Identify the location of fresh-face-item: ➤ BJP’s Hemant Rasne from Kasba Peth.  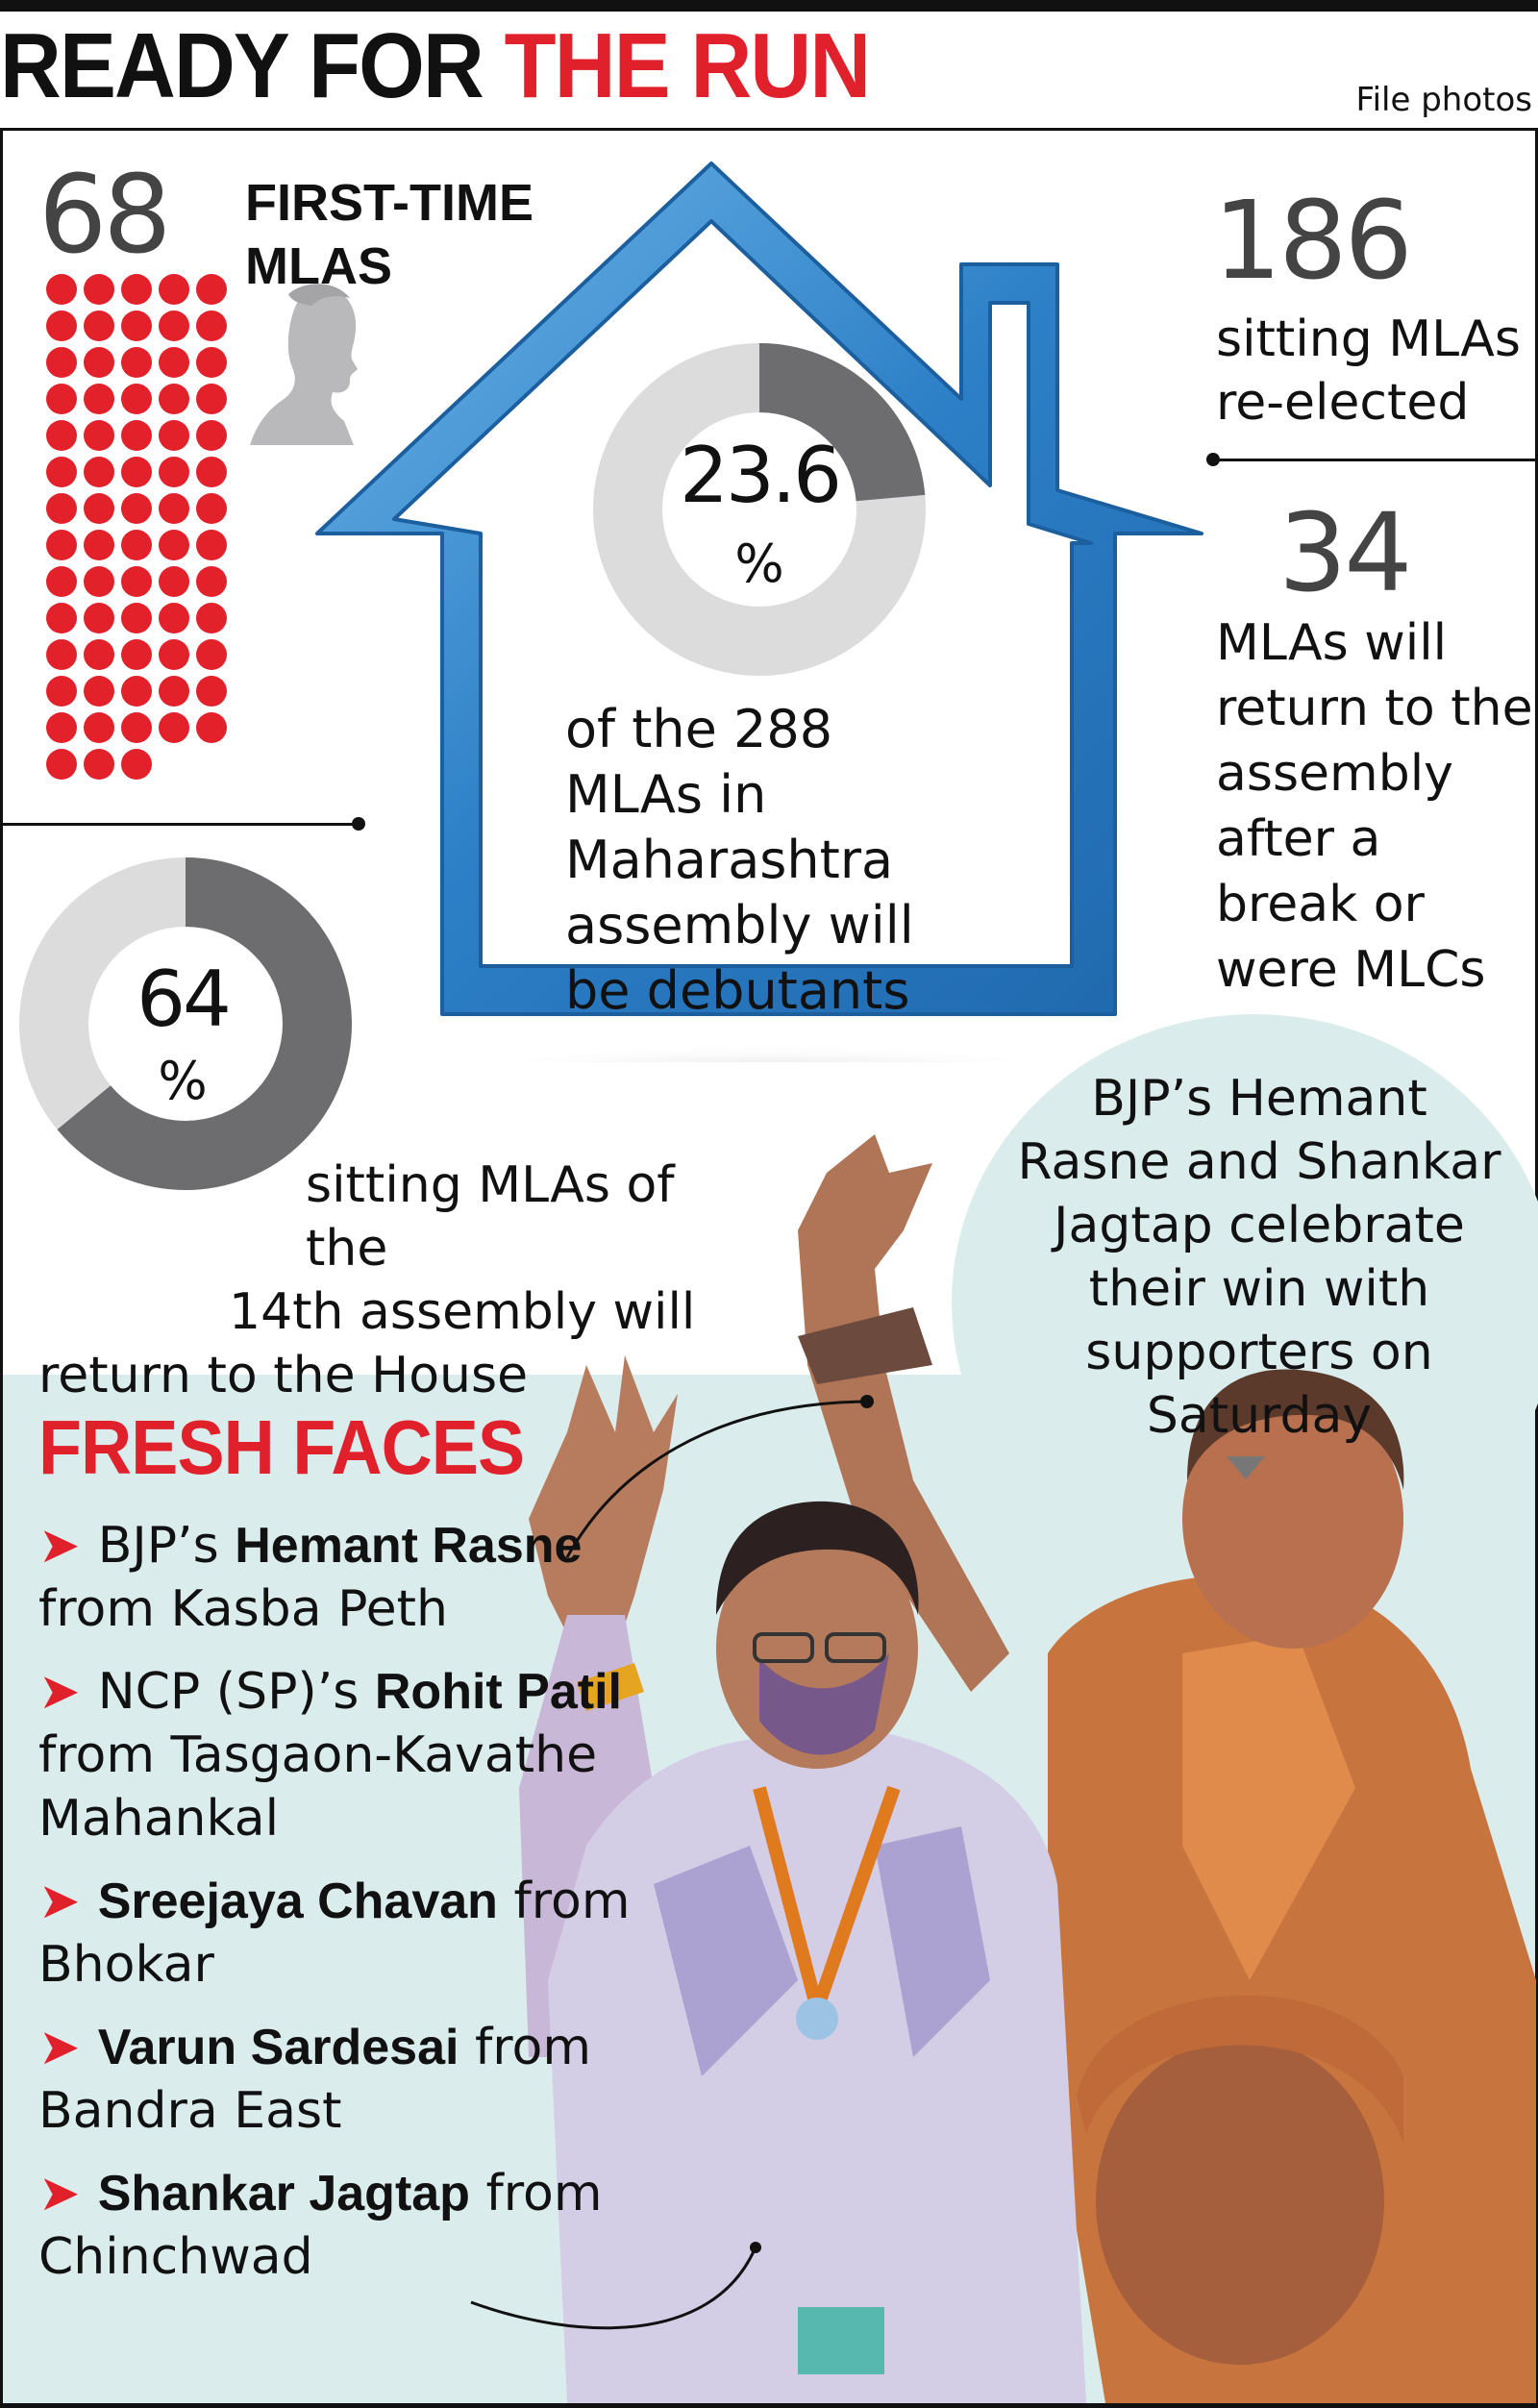
(336, 1577).